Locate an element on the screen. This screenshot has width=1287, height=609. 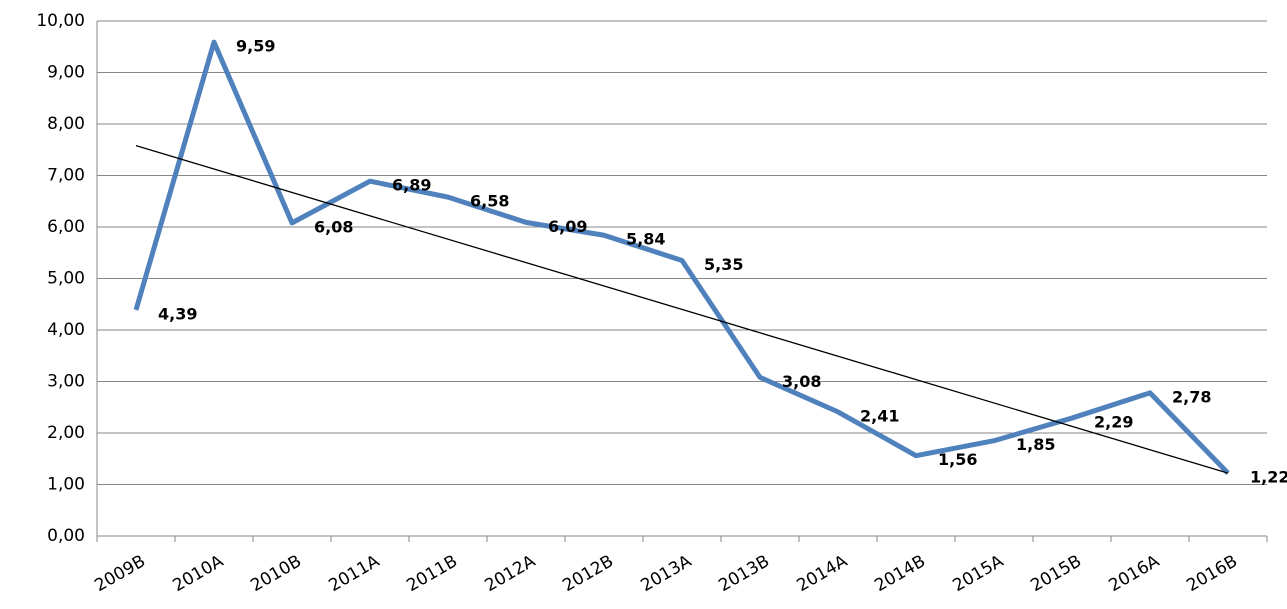
y-tick-label: 10,00 is located at coordinates (60, 21).